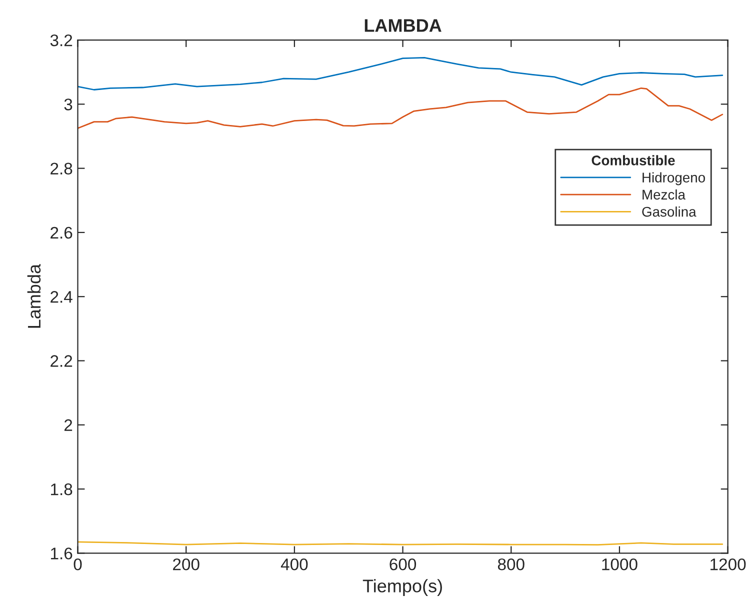 The height and width of the screenshot is (616, 755). I want to click on x-tick-label: 1200, so click(728, 564).